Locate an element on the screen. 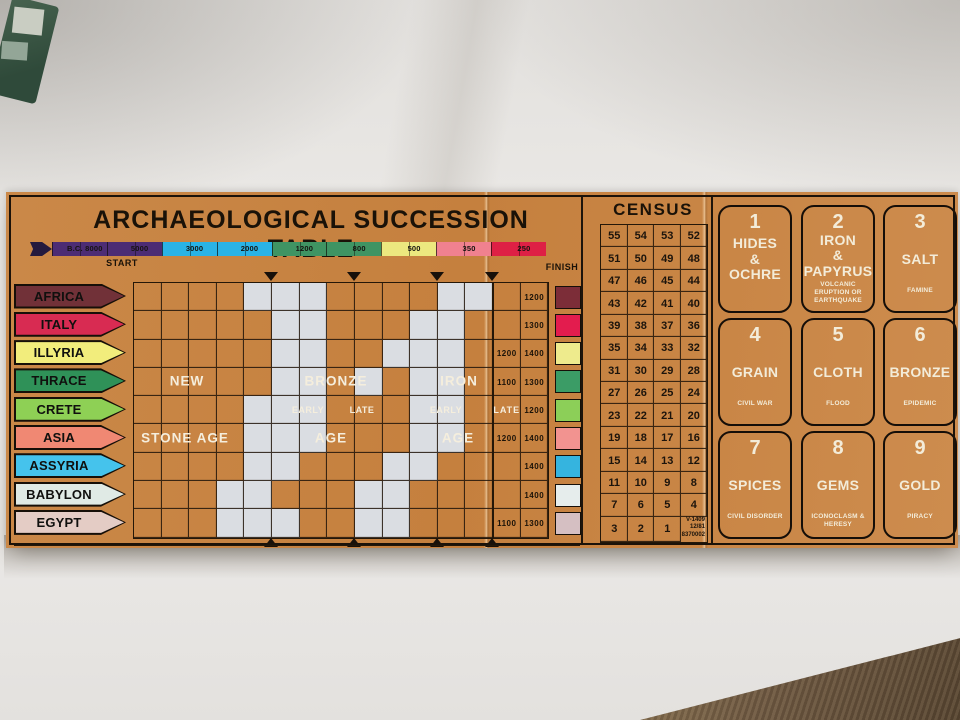  trade-card-name-line: GRAIN is located at coordinates (755, 371).